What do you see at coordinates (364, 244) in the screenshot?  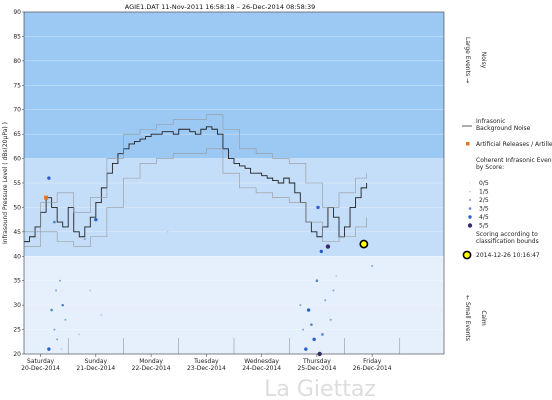 I see `event-highlight-marker` at bounding box center [364, 244].